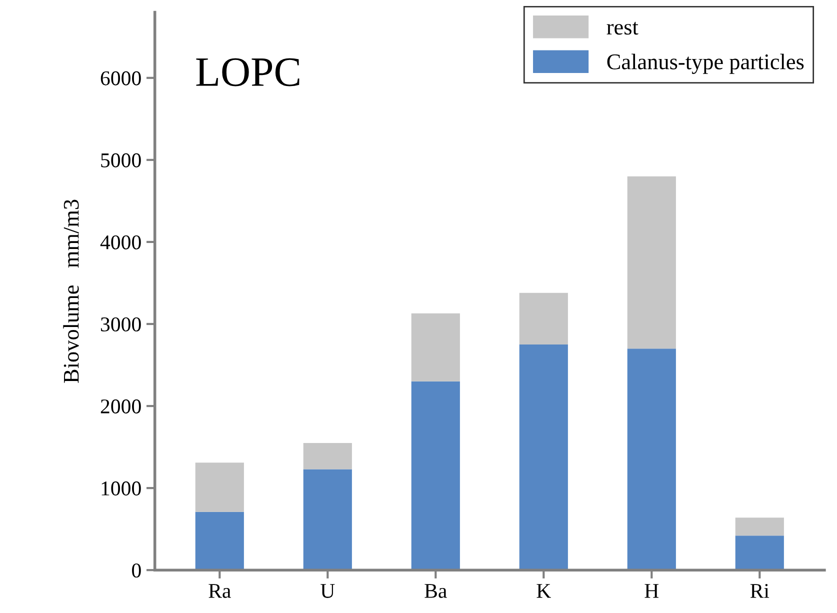 This screenshot has width=837, height=613. What do you see at coordinates (622, 28) in the screenshot?
I see `legend-label: rest` at bounding box center [622, 28].